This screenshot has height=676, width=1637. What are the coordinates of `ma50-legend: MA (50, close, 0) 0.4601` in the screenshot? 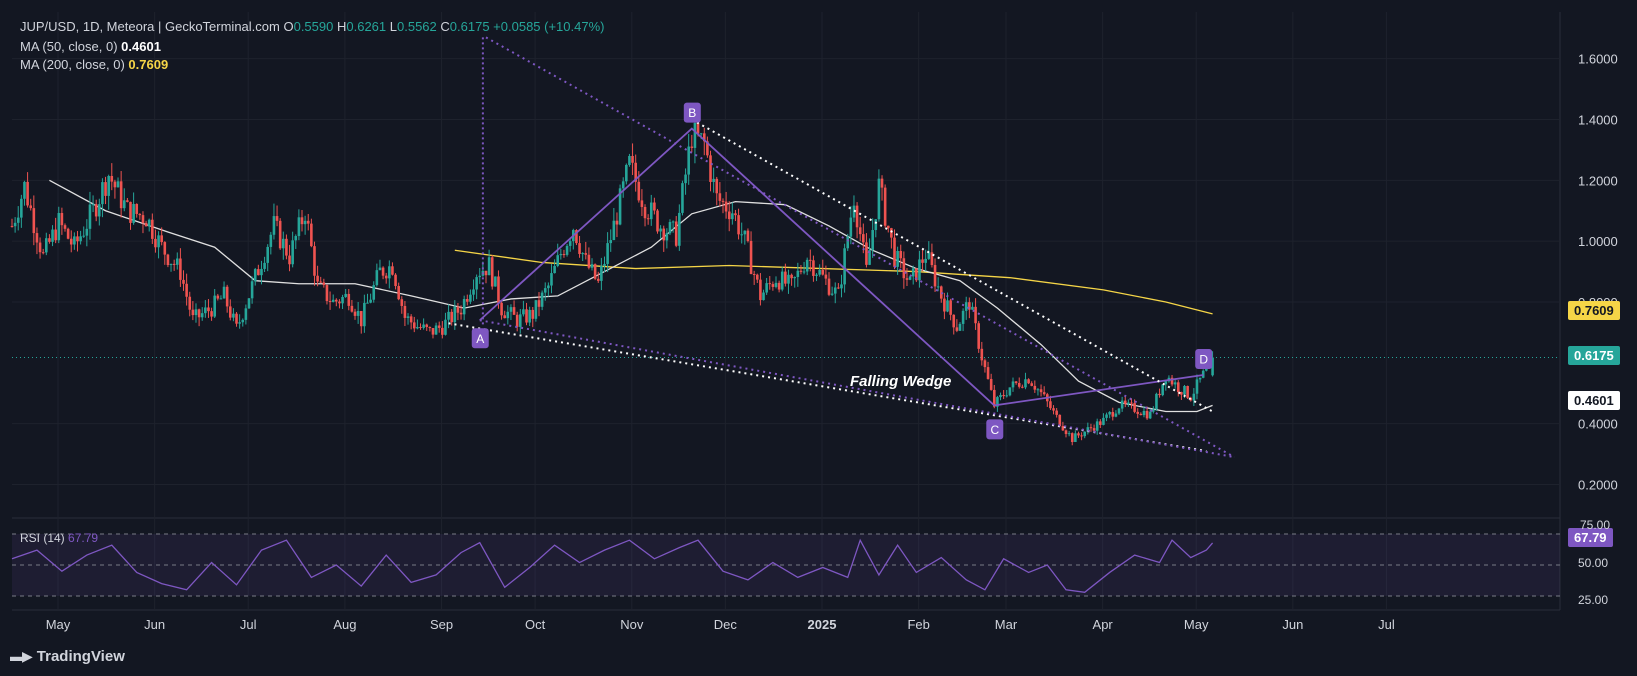 It's located at (90, 46).